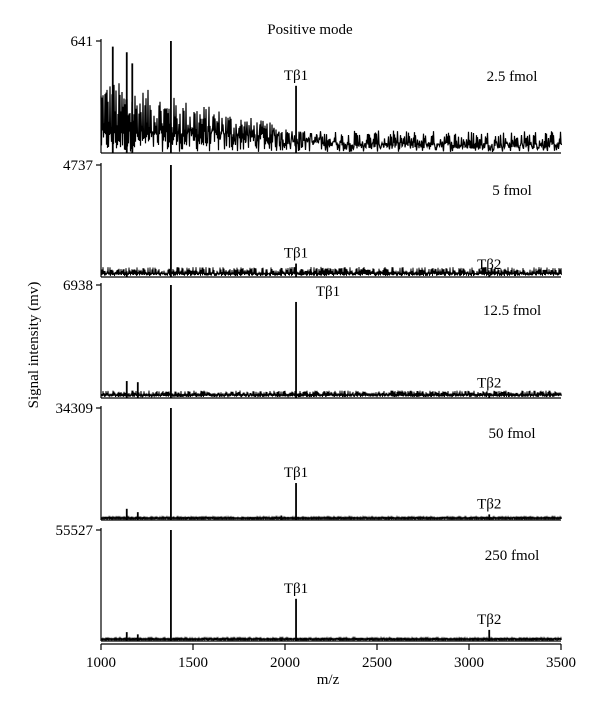 The height and width of the screenshot is (708, 600). Describe the element at coordinates (512, 556) in the screenshot. I see `panel-concentration-label: 250 fmol` at that location.